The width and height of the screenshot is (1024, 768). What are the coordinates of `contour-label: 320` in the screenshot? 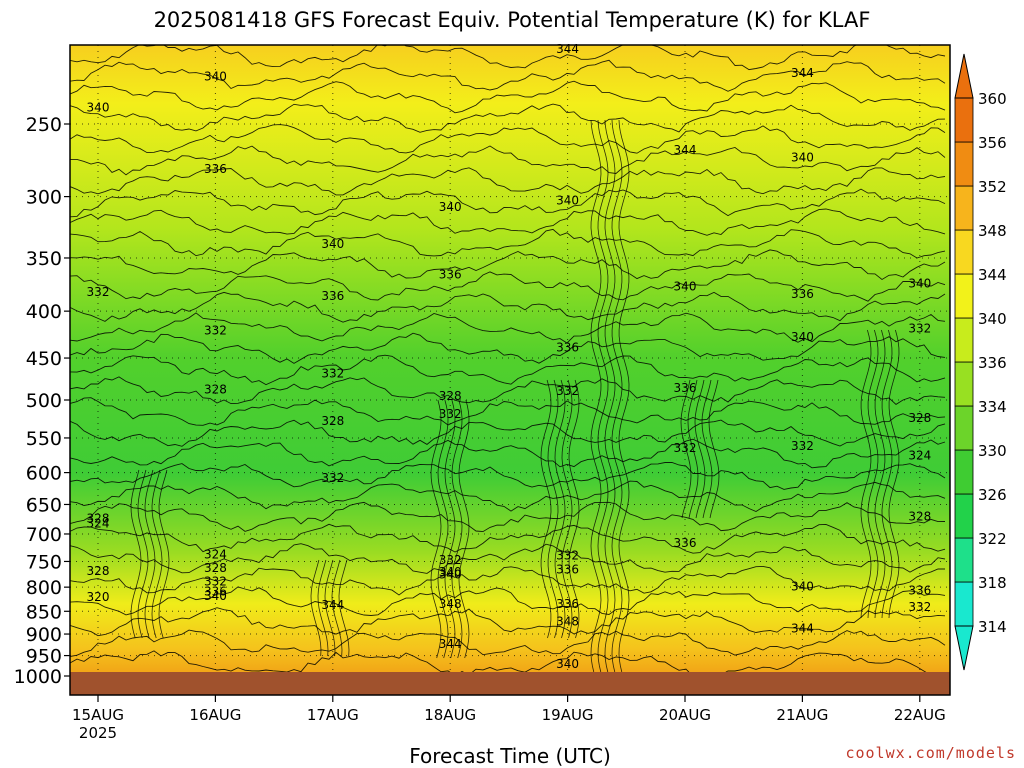 It's located at (98, 597).